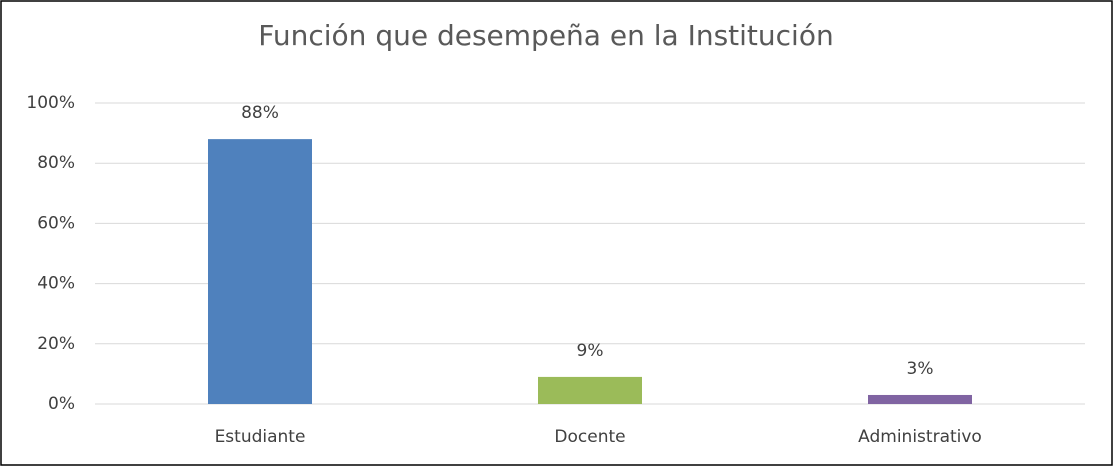 The width and height of the screenshot is (1113, 470). I want to click on data-label: 3%, so click(920, 369).